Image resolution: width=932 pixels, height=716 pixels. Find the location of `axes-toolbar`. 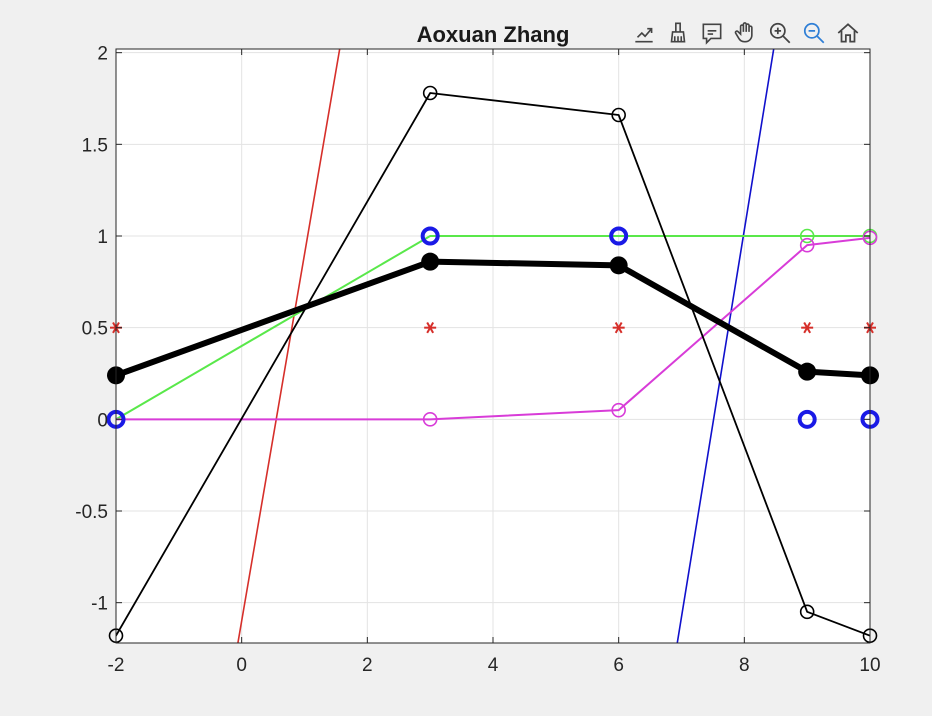

axes-toolbar is located at coordinates (746, 33).